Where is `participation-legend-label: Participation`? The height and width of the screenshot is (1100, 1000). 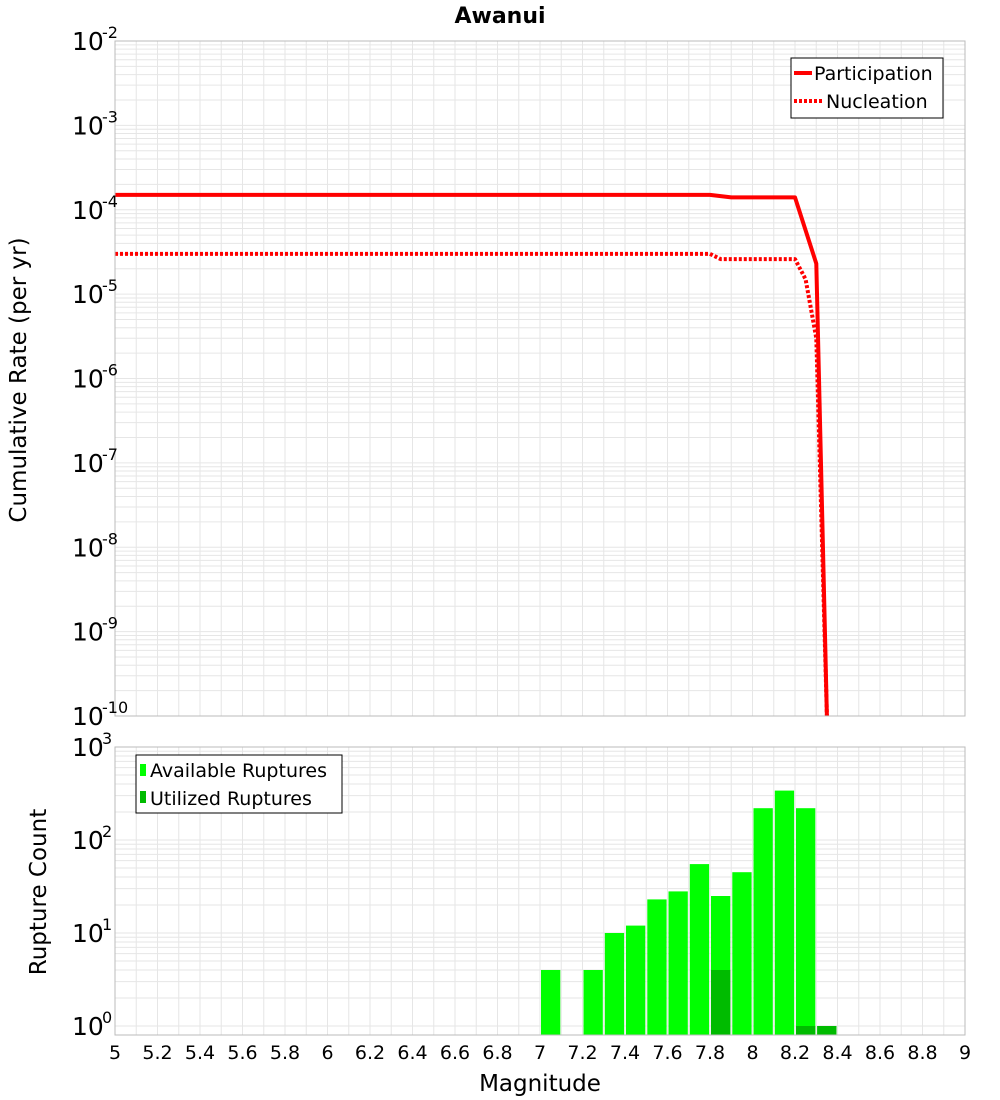 participation-legend-label: Participation is located at coordinates (873, 74).